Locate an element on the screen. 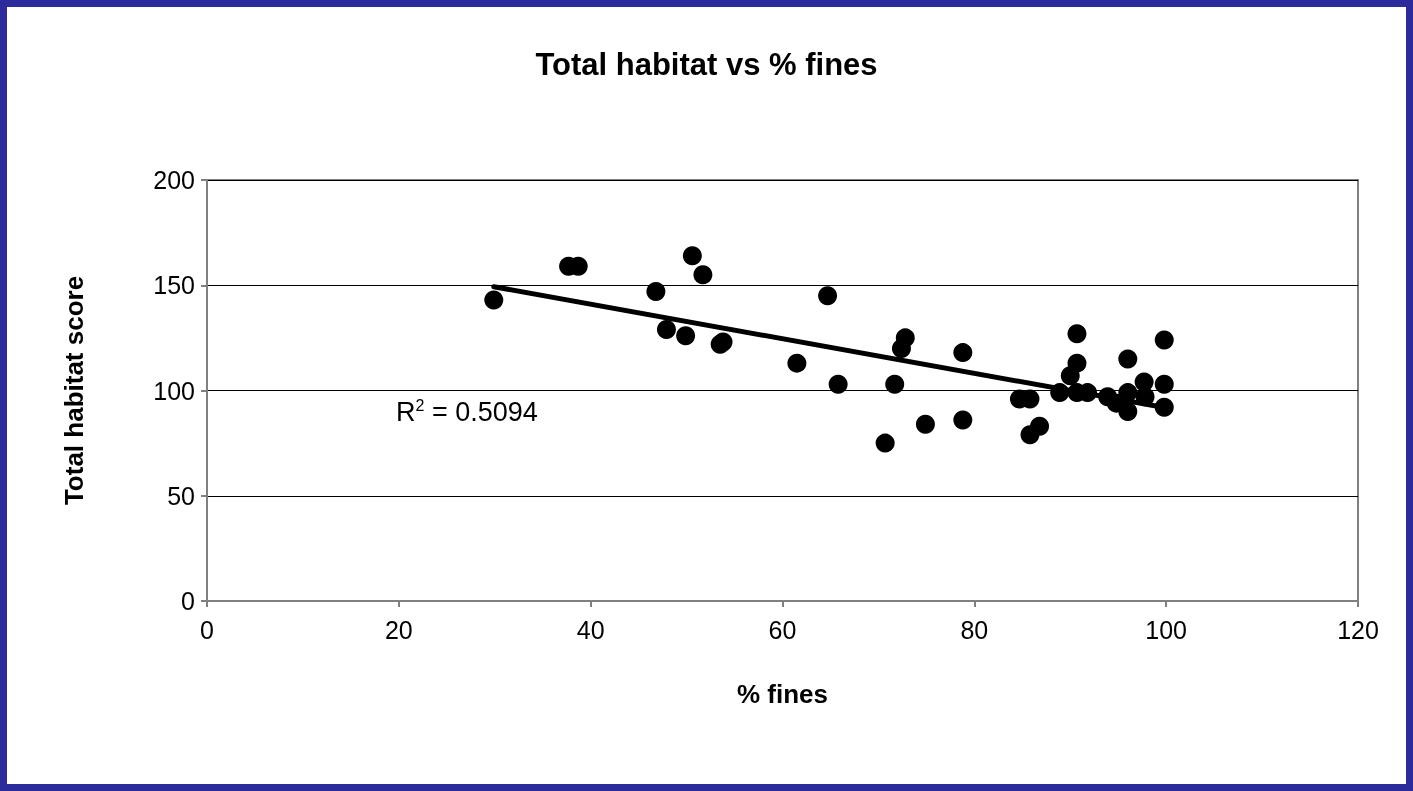 The image size is (1413, 791). x-tick-label: 40 is located at coordinates (590, 629).